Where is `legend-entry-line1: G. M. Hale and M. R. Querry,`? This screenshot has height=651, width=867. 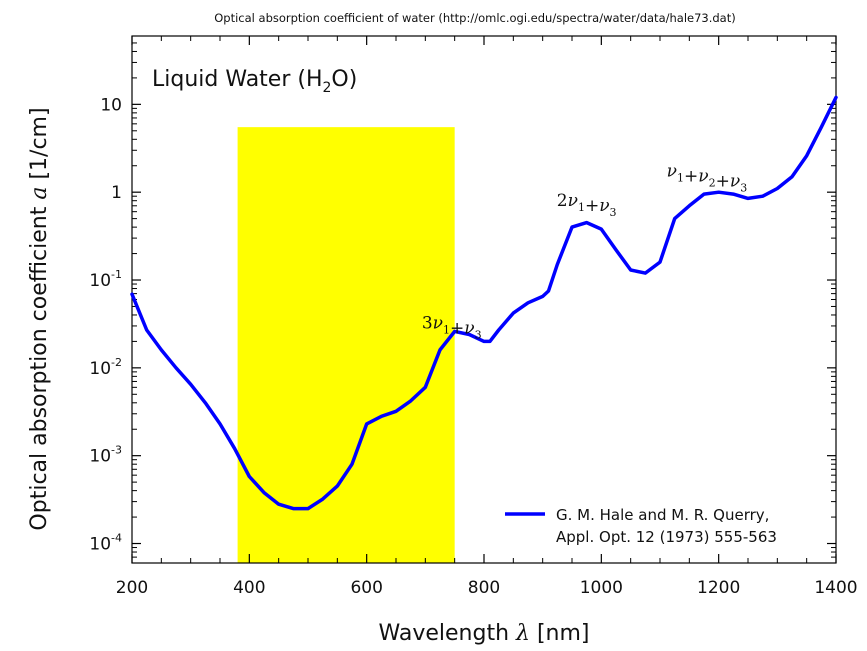 legend-entry-line1: G. M. Hale and M. R. Querry, is located at coordinates (662, 515).